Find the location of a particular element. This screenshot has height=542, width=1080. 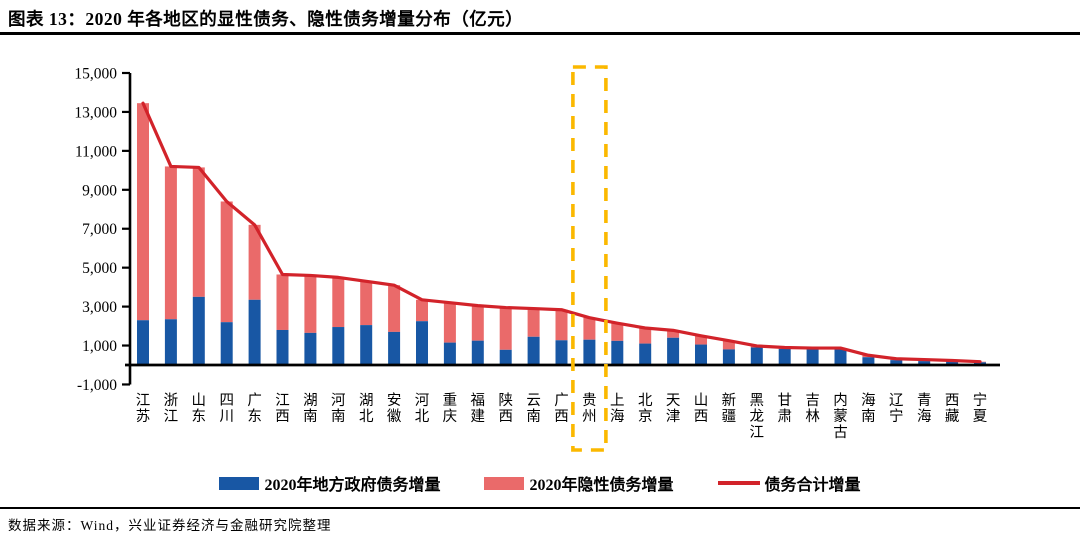

x-label-福建: 福建 is located at coordinates (478, 408).